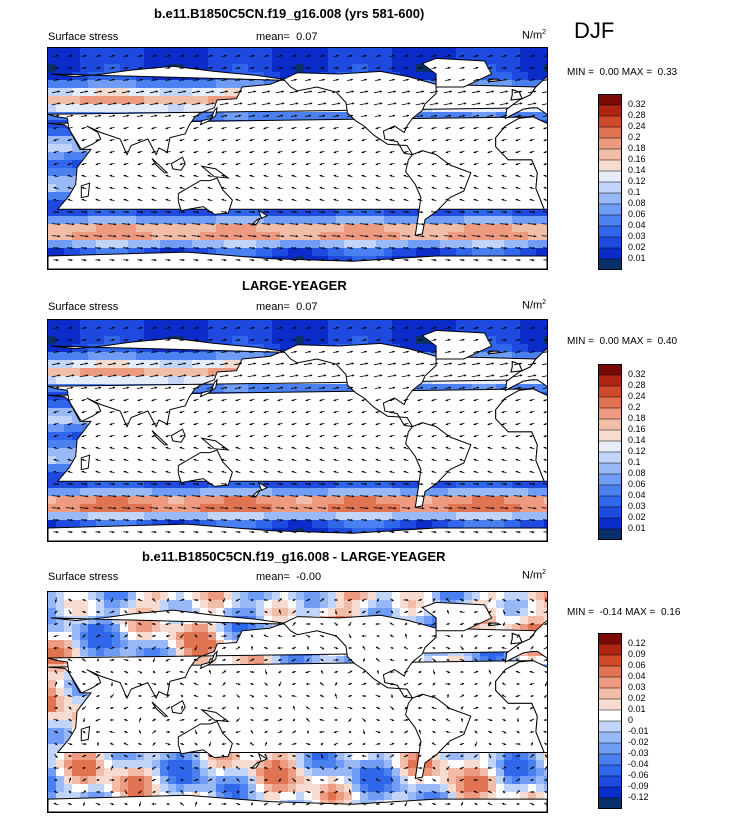 Image resolution: width=733 pixels, height=822 pixels. What do you see at coordinates (637, 126) in the screenshot?
I see `colorbar-tick-label: 0.24` at bounding box center [637, 126].